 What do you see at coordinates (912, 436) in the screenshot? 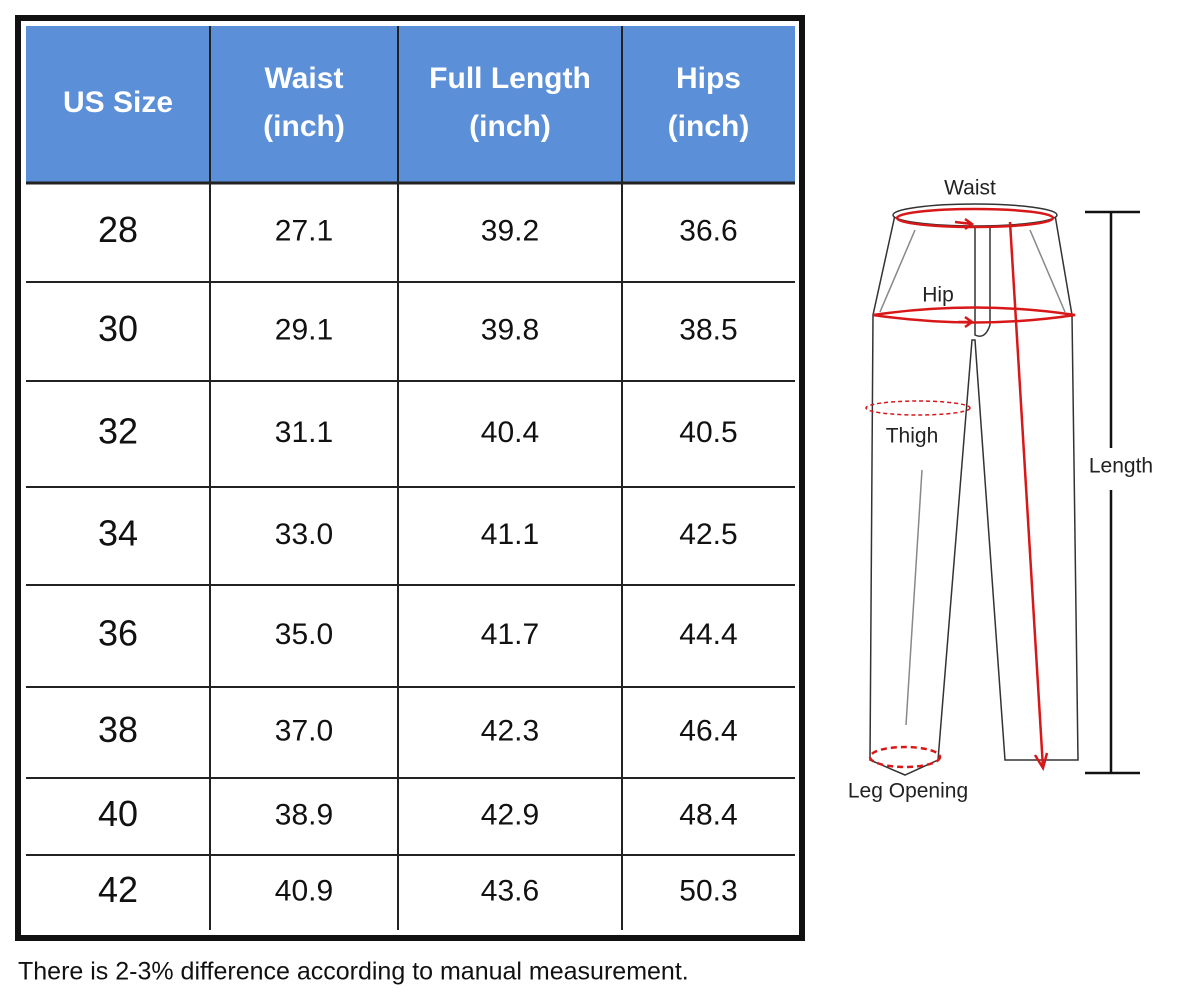
I see `label: Thigh` at bounding box center [912, 436].